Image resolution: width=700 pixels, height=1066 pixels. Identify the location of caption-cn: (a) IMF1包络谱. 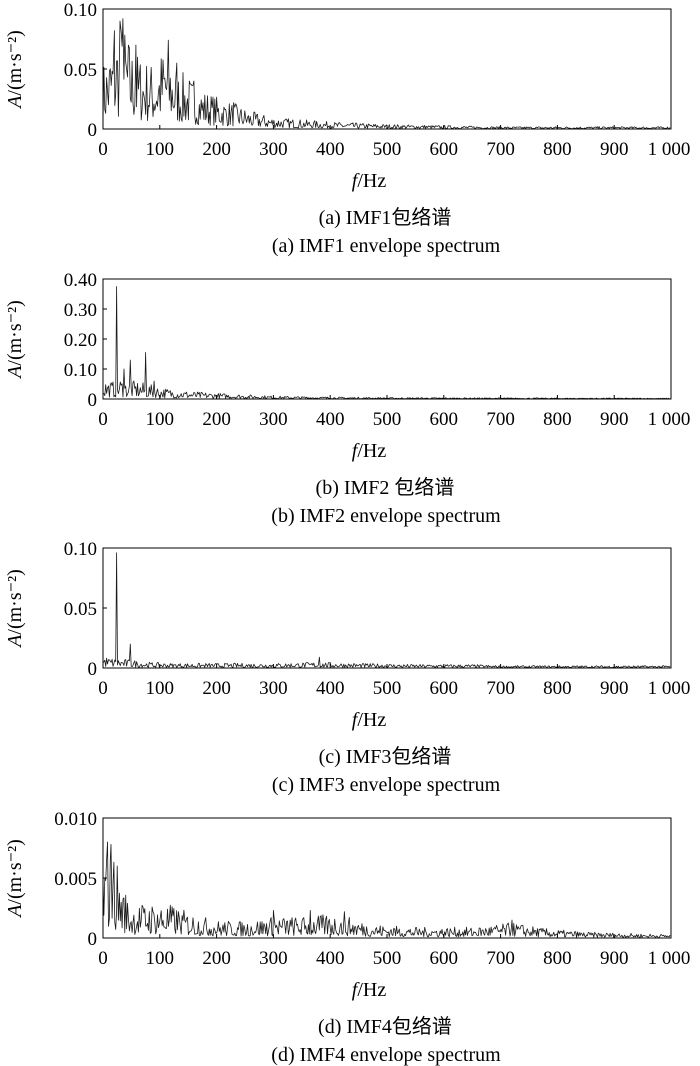
(385, 217).